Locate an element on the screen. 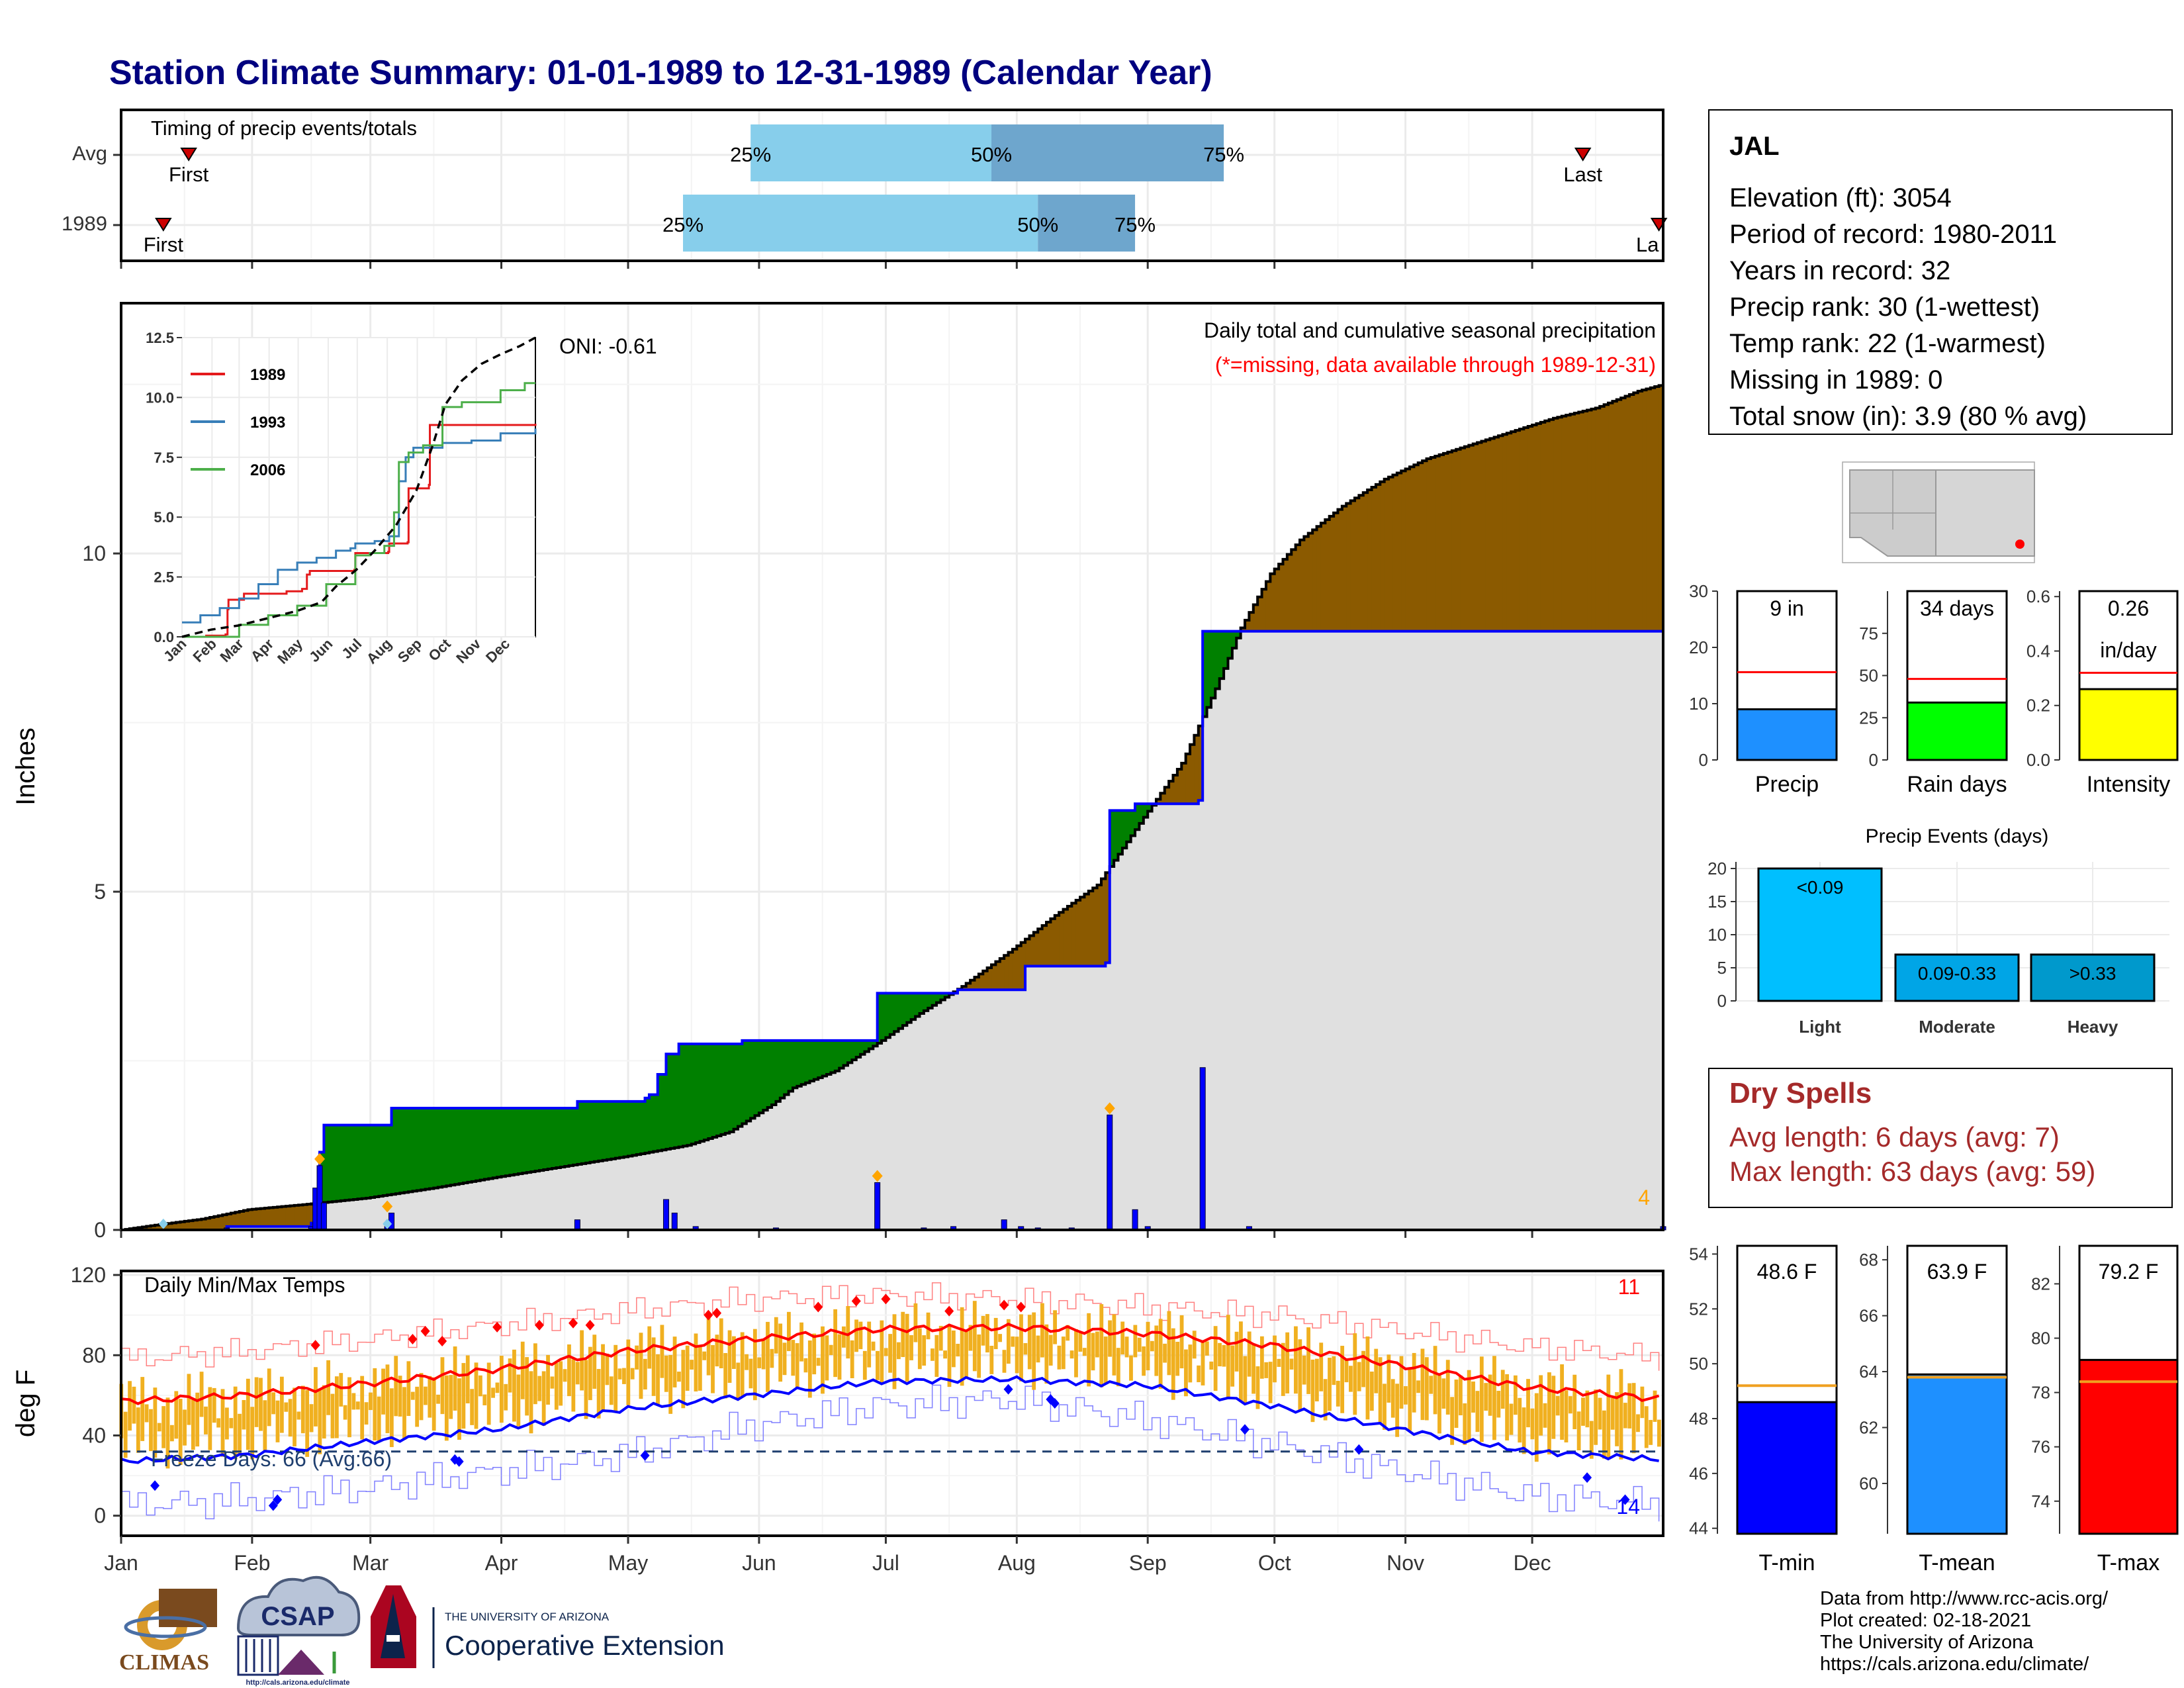  timing-label-25: 25% is located at coordinates (683, 224).